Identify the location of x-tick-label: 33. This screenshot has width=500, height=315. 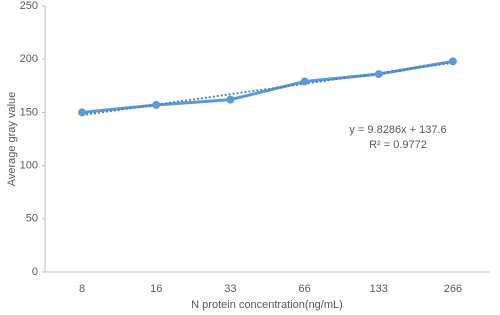
(230, 289).